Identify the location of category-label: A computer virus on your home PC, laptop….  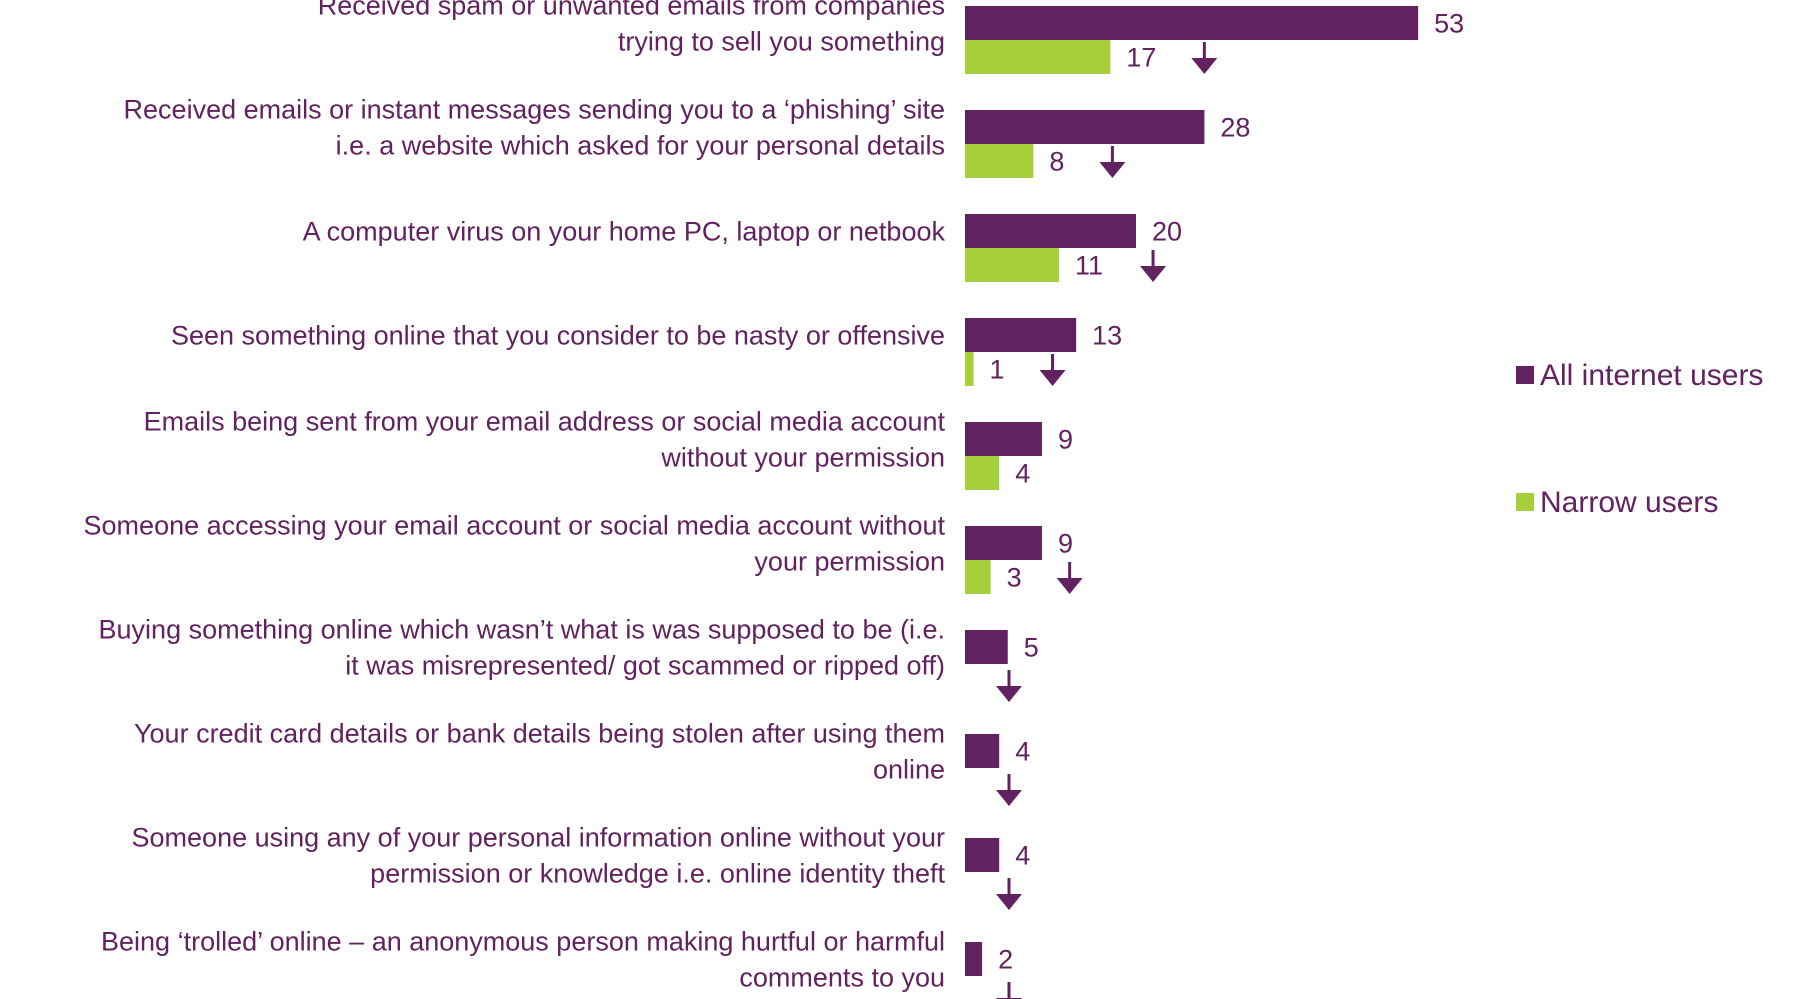
(624, 232).